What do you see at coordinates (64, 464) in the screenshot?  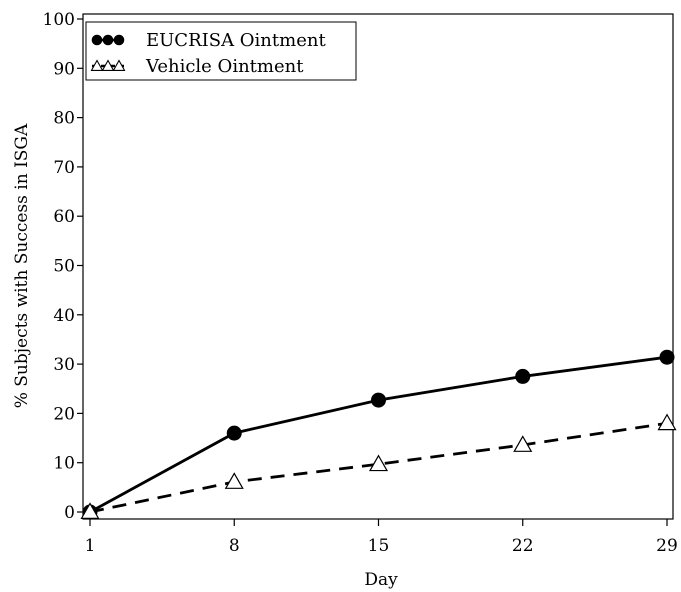 I see `y-tick-label: 10` at bounding box center [64, 464].